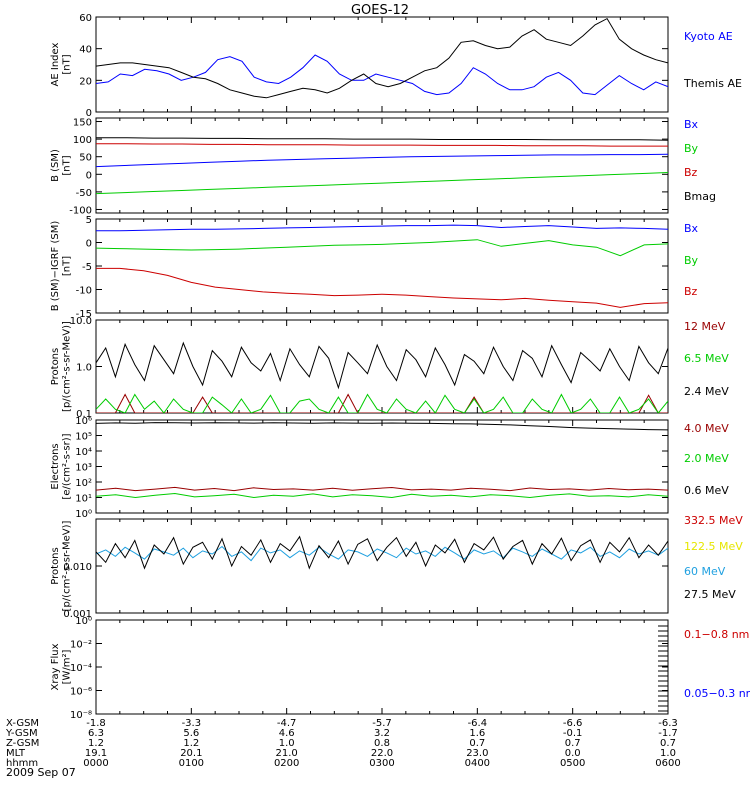  What do you see at coordinates (85, 50) in the screenshot?
I see `y-tick-label: 40` at bounding box center [85, 50].